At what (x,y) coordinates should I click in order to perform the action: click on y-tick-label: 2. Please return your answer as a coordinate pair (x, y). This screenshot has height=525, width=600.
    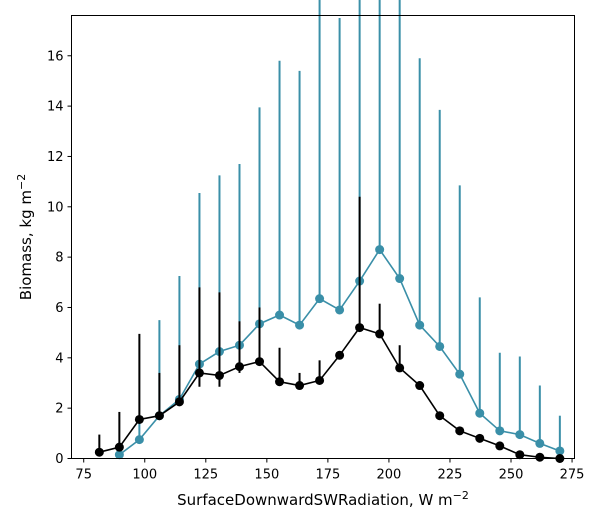
    Looking at the image, I should click on (59, 409).